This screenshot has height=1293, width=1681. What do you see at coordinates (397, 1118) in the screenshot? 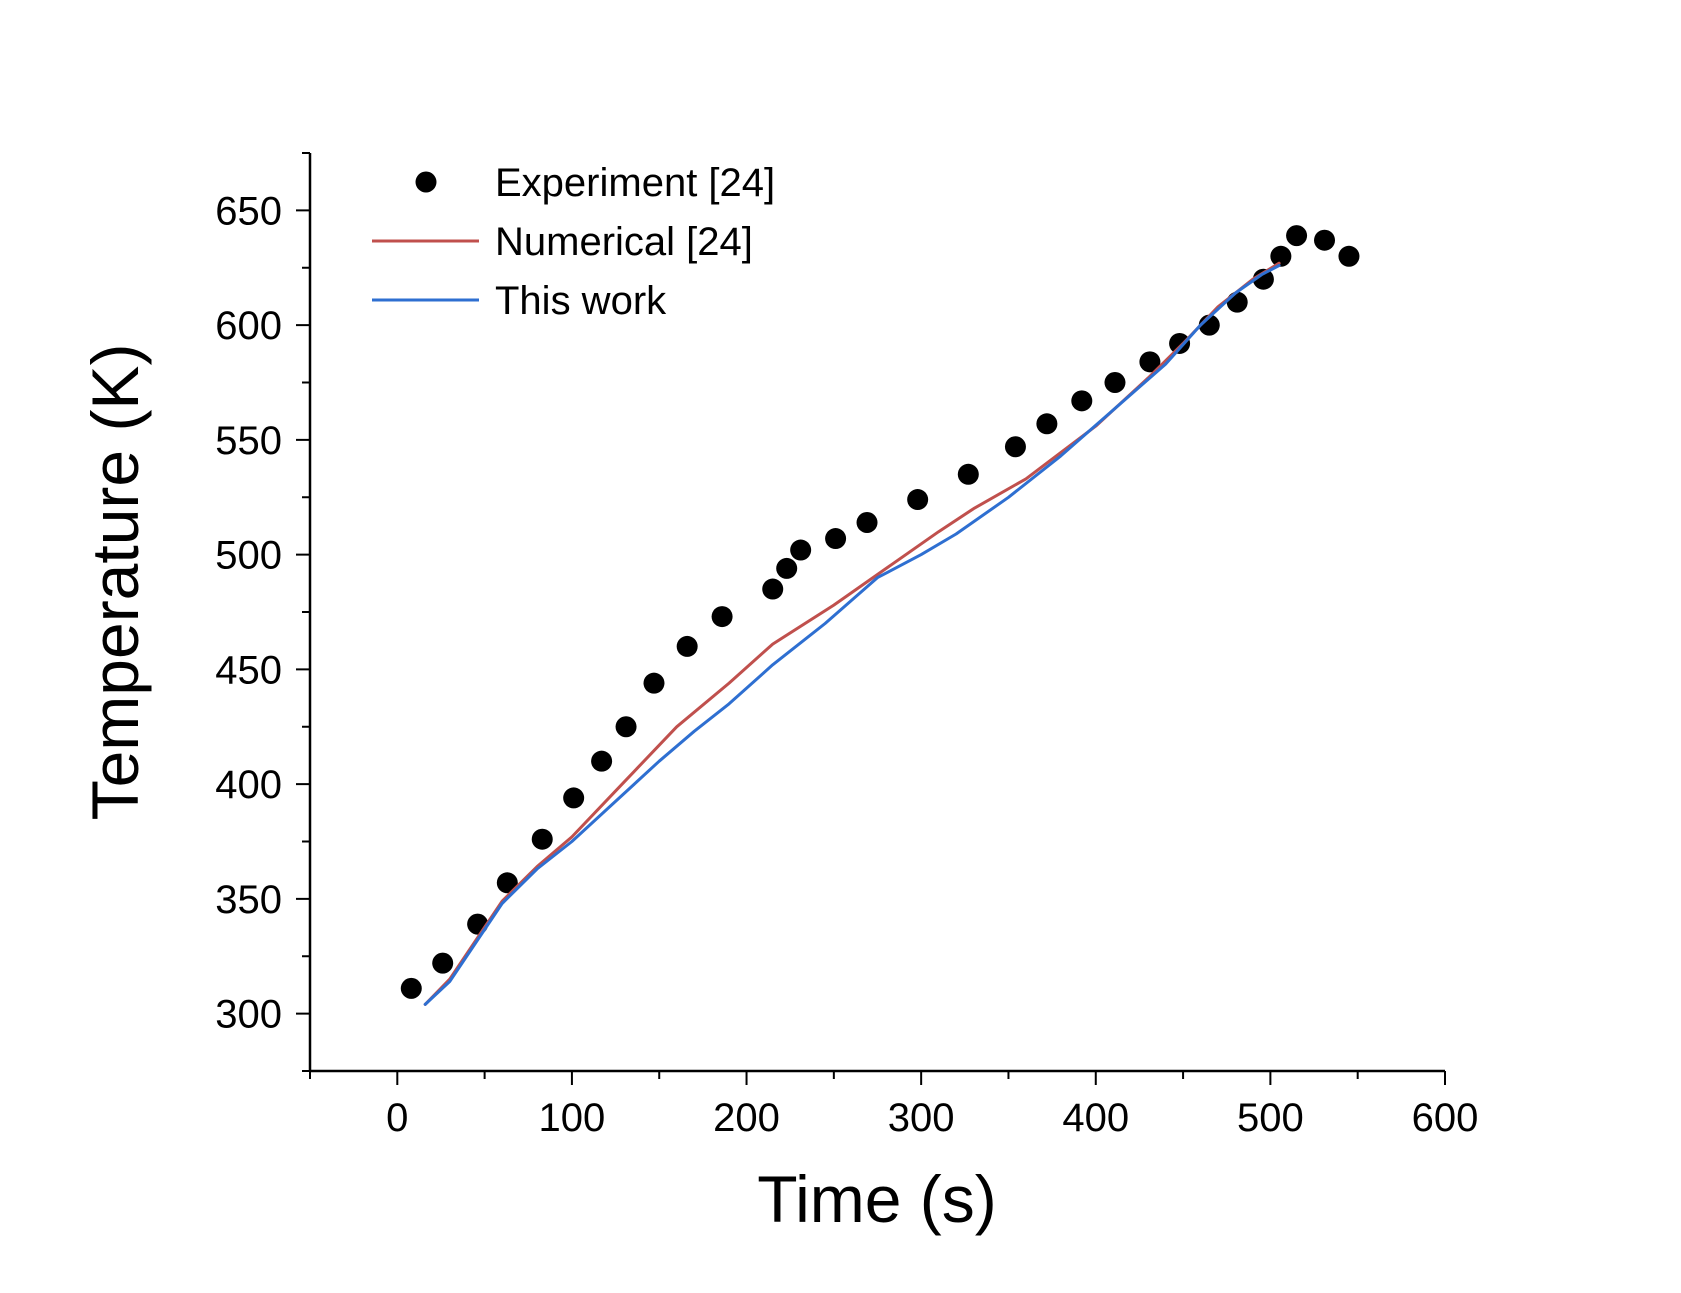
I see `x-tick-label: 0` at bounding box center [397, 1118].